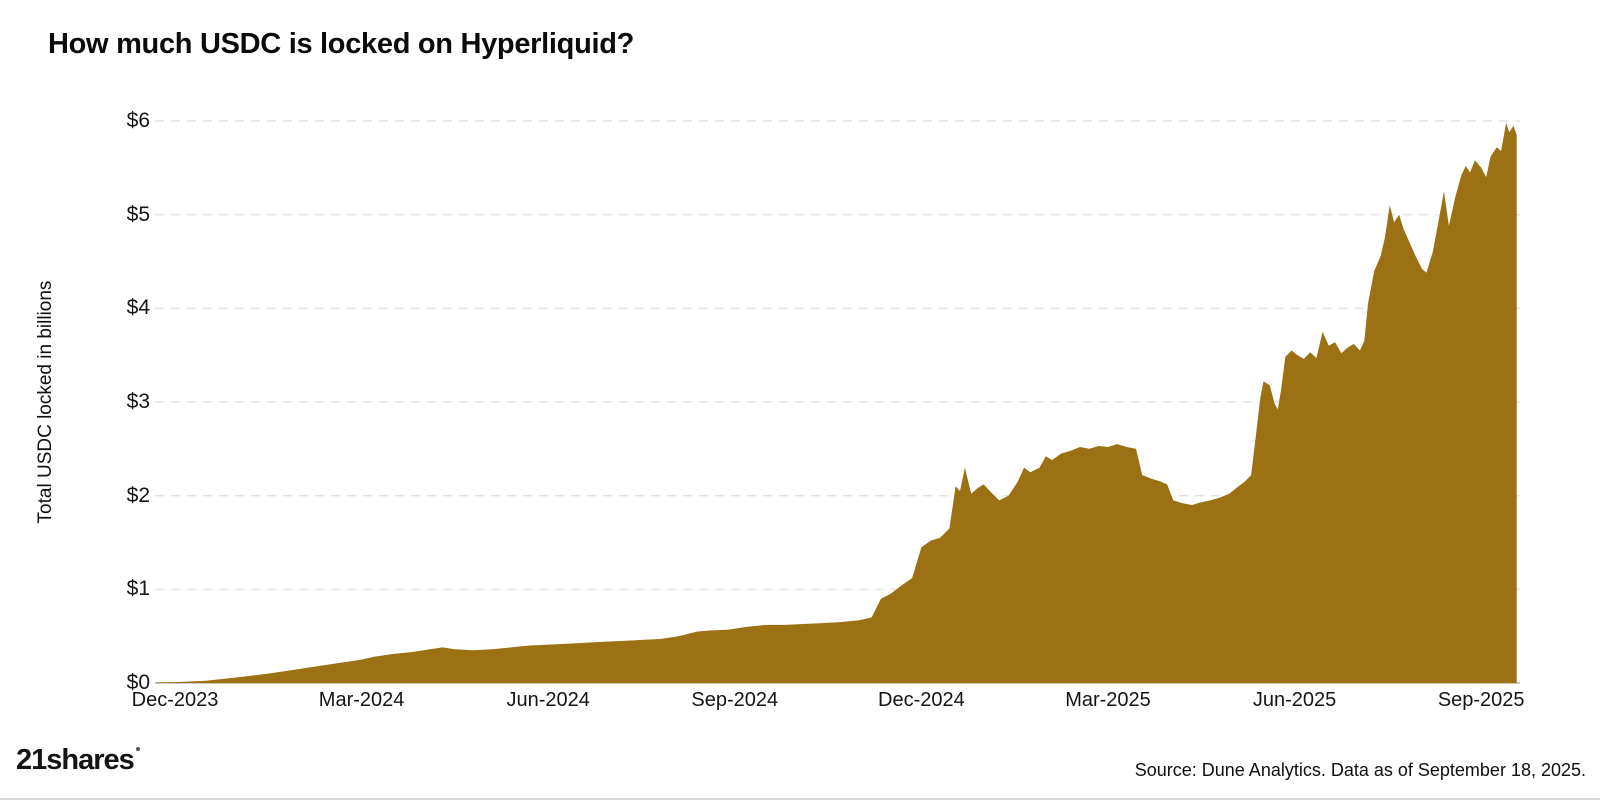 This screenshot has width=1600, height=802. Describe the element at coordinates (138, 495) in the screenshot. I see `y-tick-label: $2` at that location.